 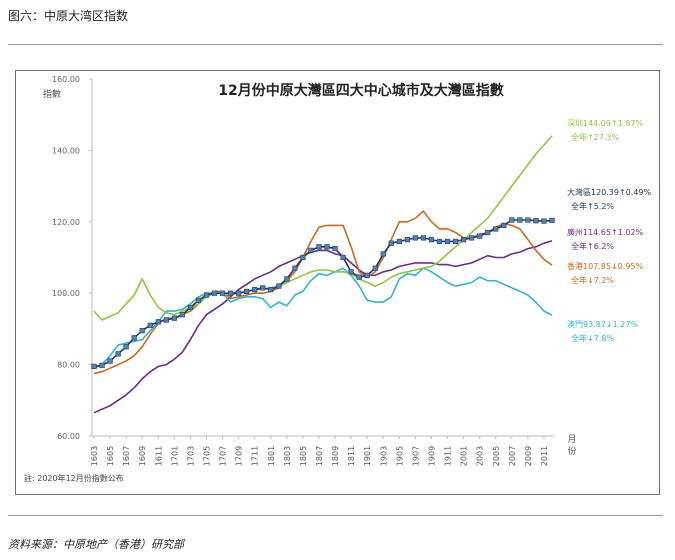 I want to click on series-end-label: 廣州114.65↑1.02%, so click(x=605, y=232).